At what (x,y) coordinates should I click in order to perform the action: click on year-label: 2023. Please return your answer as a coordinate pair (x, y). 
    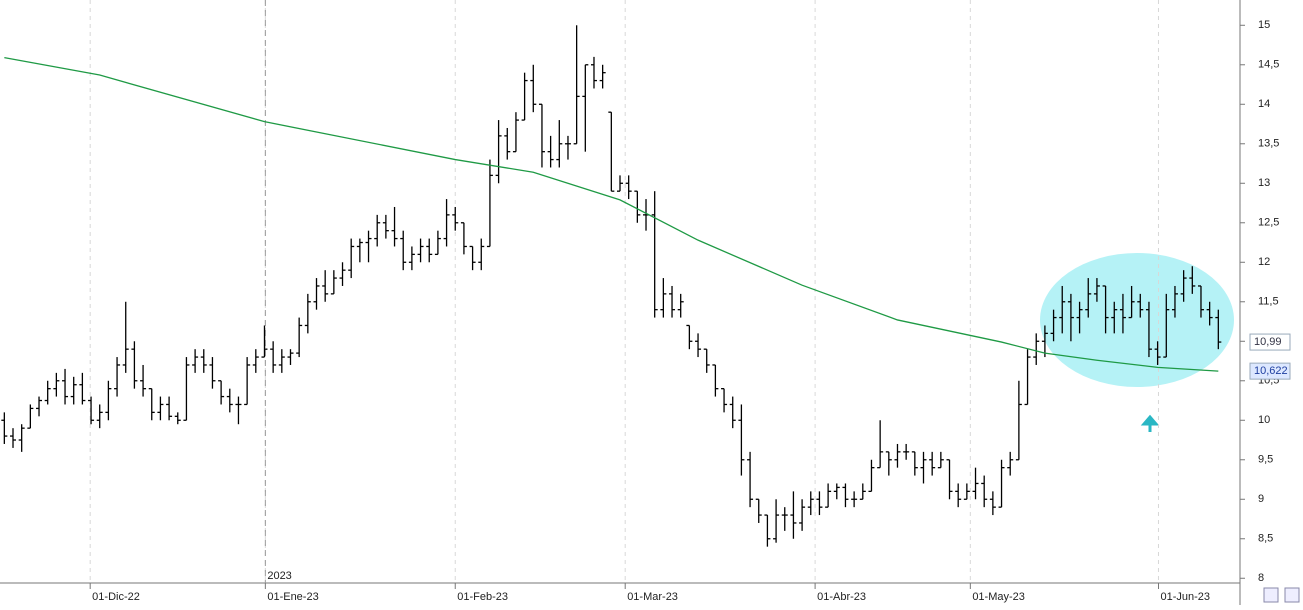
    Looking at the image, I should click on (279, 576).